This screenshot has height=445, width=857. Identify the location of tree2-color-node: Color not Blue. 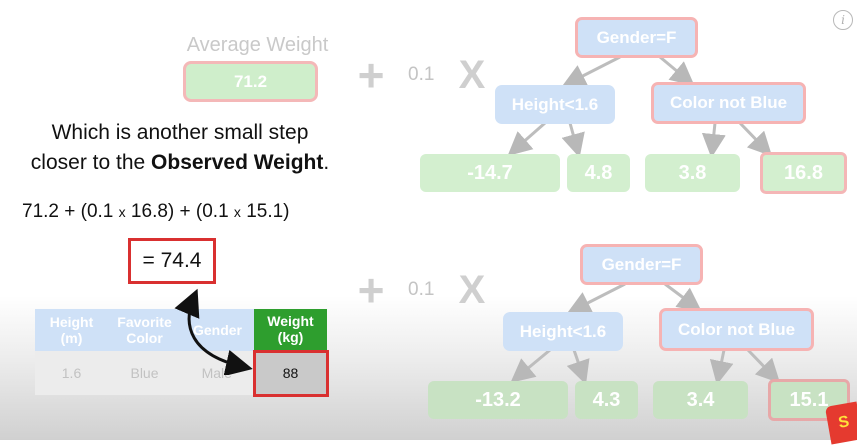
(736, 329).